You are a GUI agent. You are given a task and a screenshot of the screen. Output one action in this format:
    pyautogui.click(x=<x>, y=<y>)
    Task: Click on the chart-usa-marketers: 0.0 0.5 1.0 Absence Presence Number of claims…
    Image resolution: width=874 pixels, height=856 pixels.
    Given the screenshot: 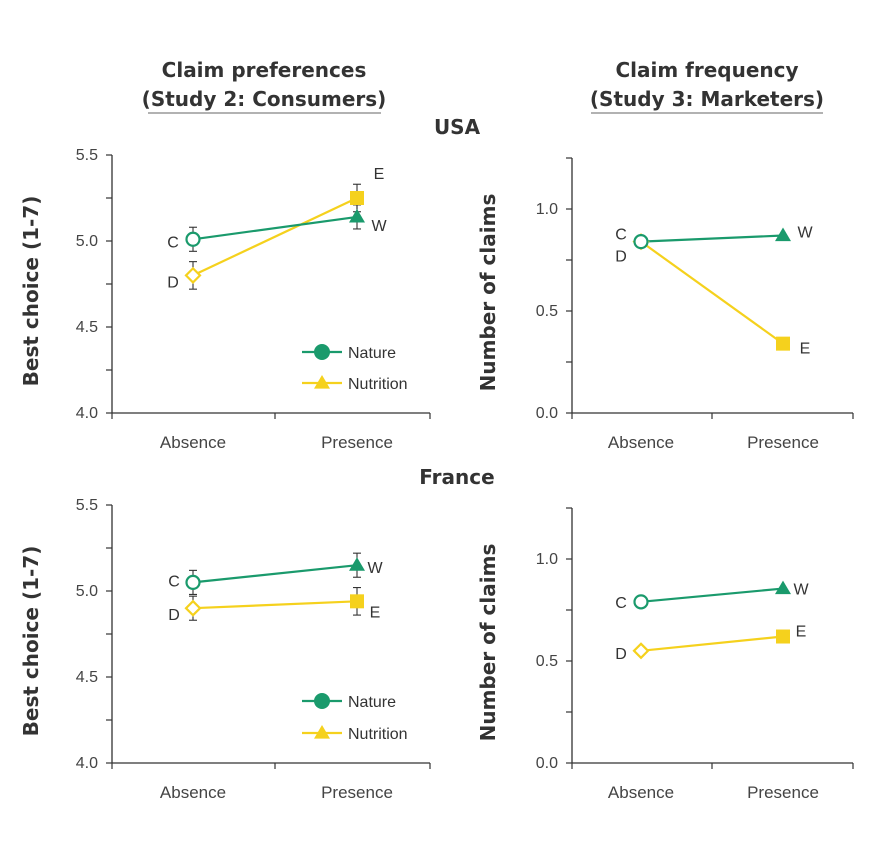 What is the action you would take?
    pyautogui.click(x=665, y=304)
    